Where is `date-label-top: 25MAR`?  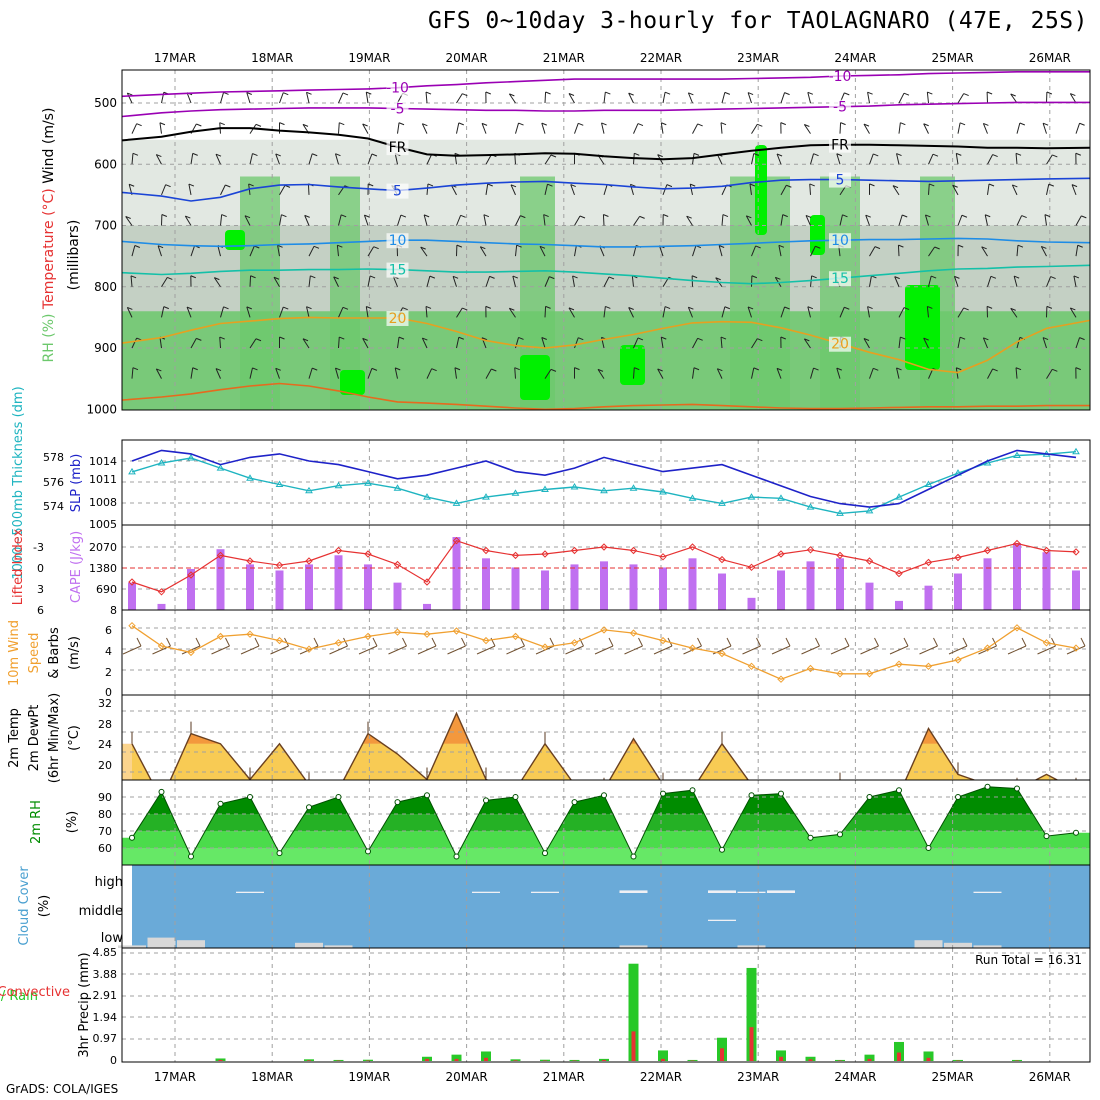
date-label-top: 25MAR is located at coordinates (953, 58).